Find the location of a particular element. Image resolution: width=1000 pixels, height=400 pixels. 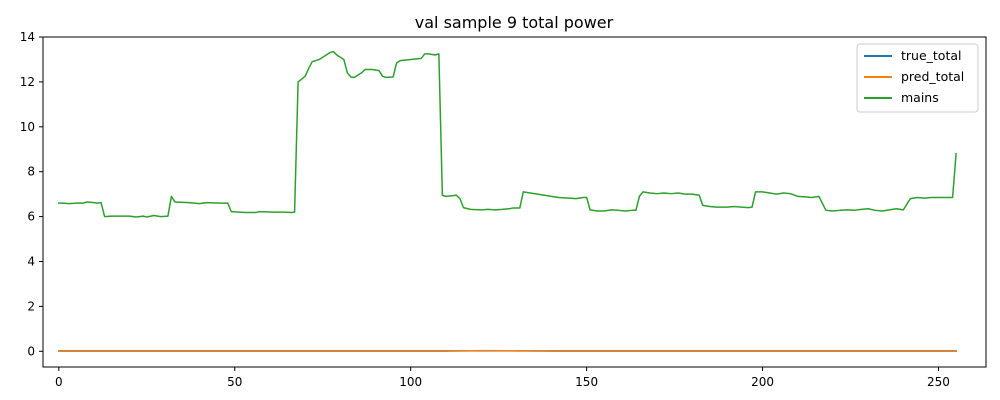

y-tick-label: 8 is located at coordinates (31, 172).